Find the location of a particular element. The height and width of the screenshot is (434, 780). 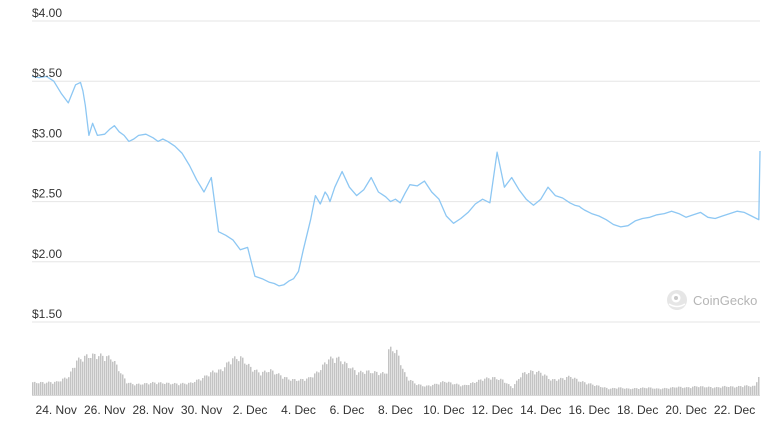

x-tick-label: 28. Nov is located at coordinates (152, 410).